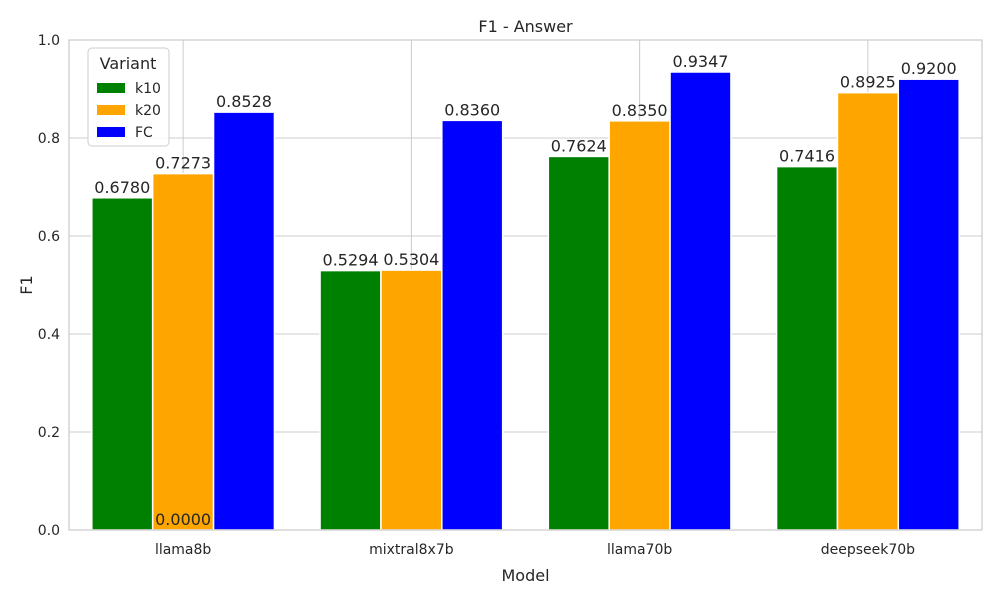 The width and height of the screenshot is (1000, 600). Describe the element at coordinates (111, 88) in the screenshot. I see `legend-swatch-k10` at that location.